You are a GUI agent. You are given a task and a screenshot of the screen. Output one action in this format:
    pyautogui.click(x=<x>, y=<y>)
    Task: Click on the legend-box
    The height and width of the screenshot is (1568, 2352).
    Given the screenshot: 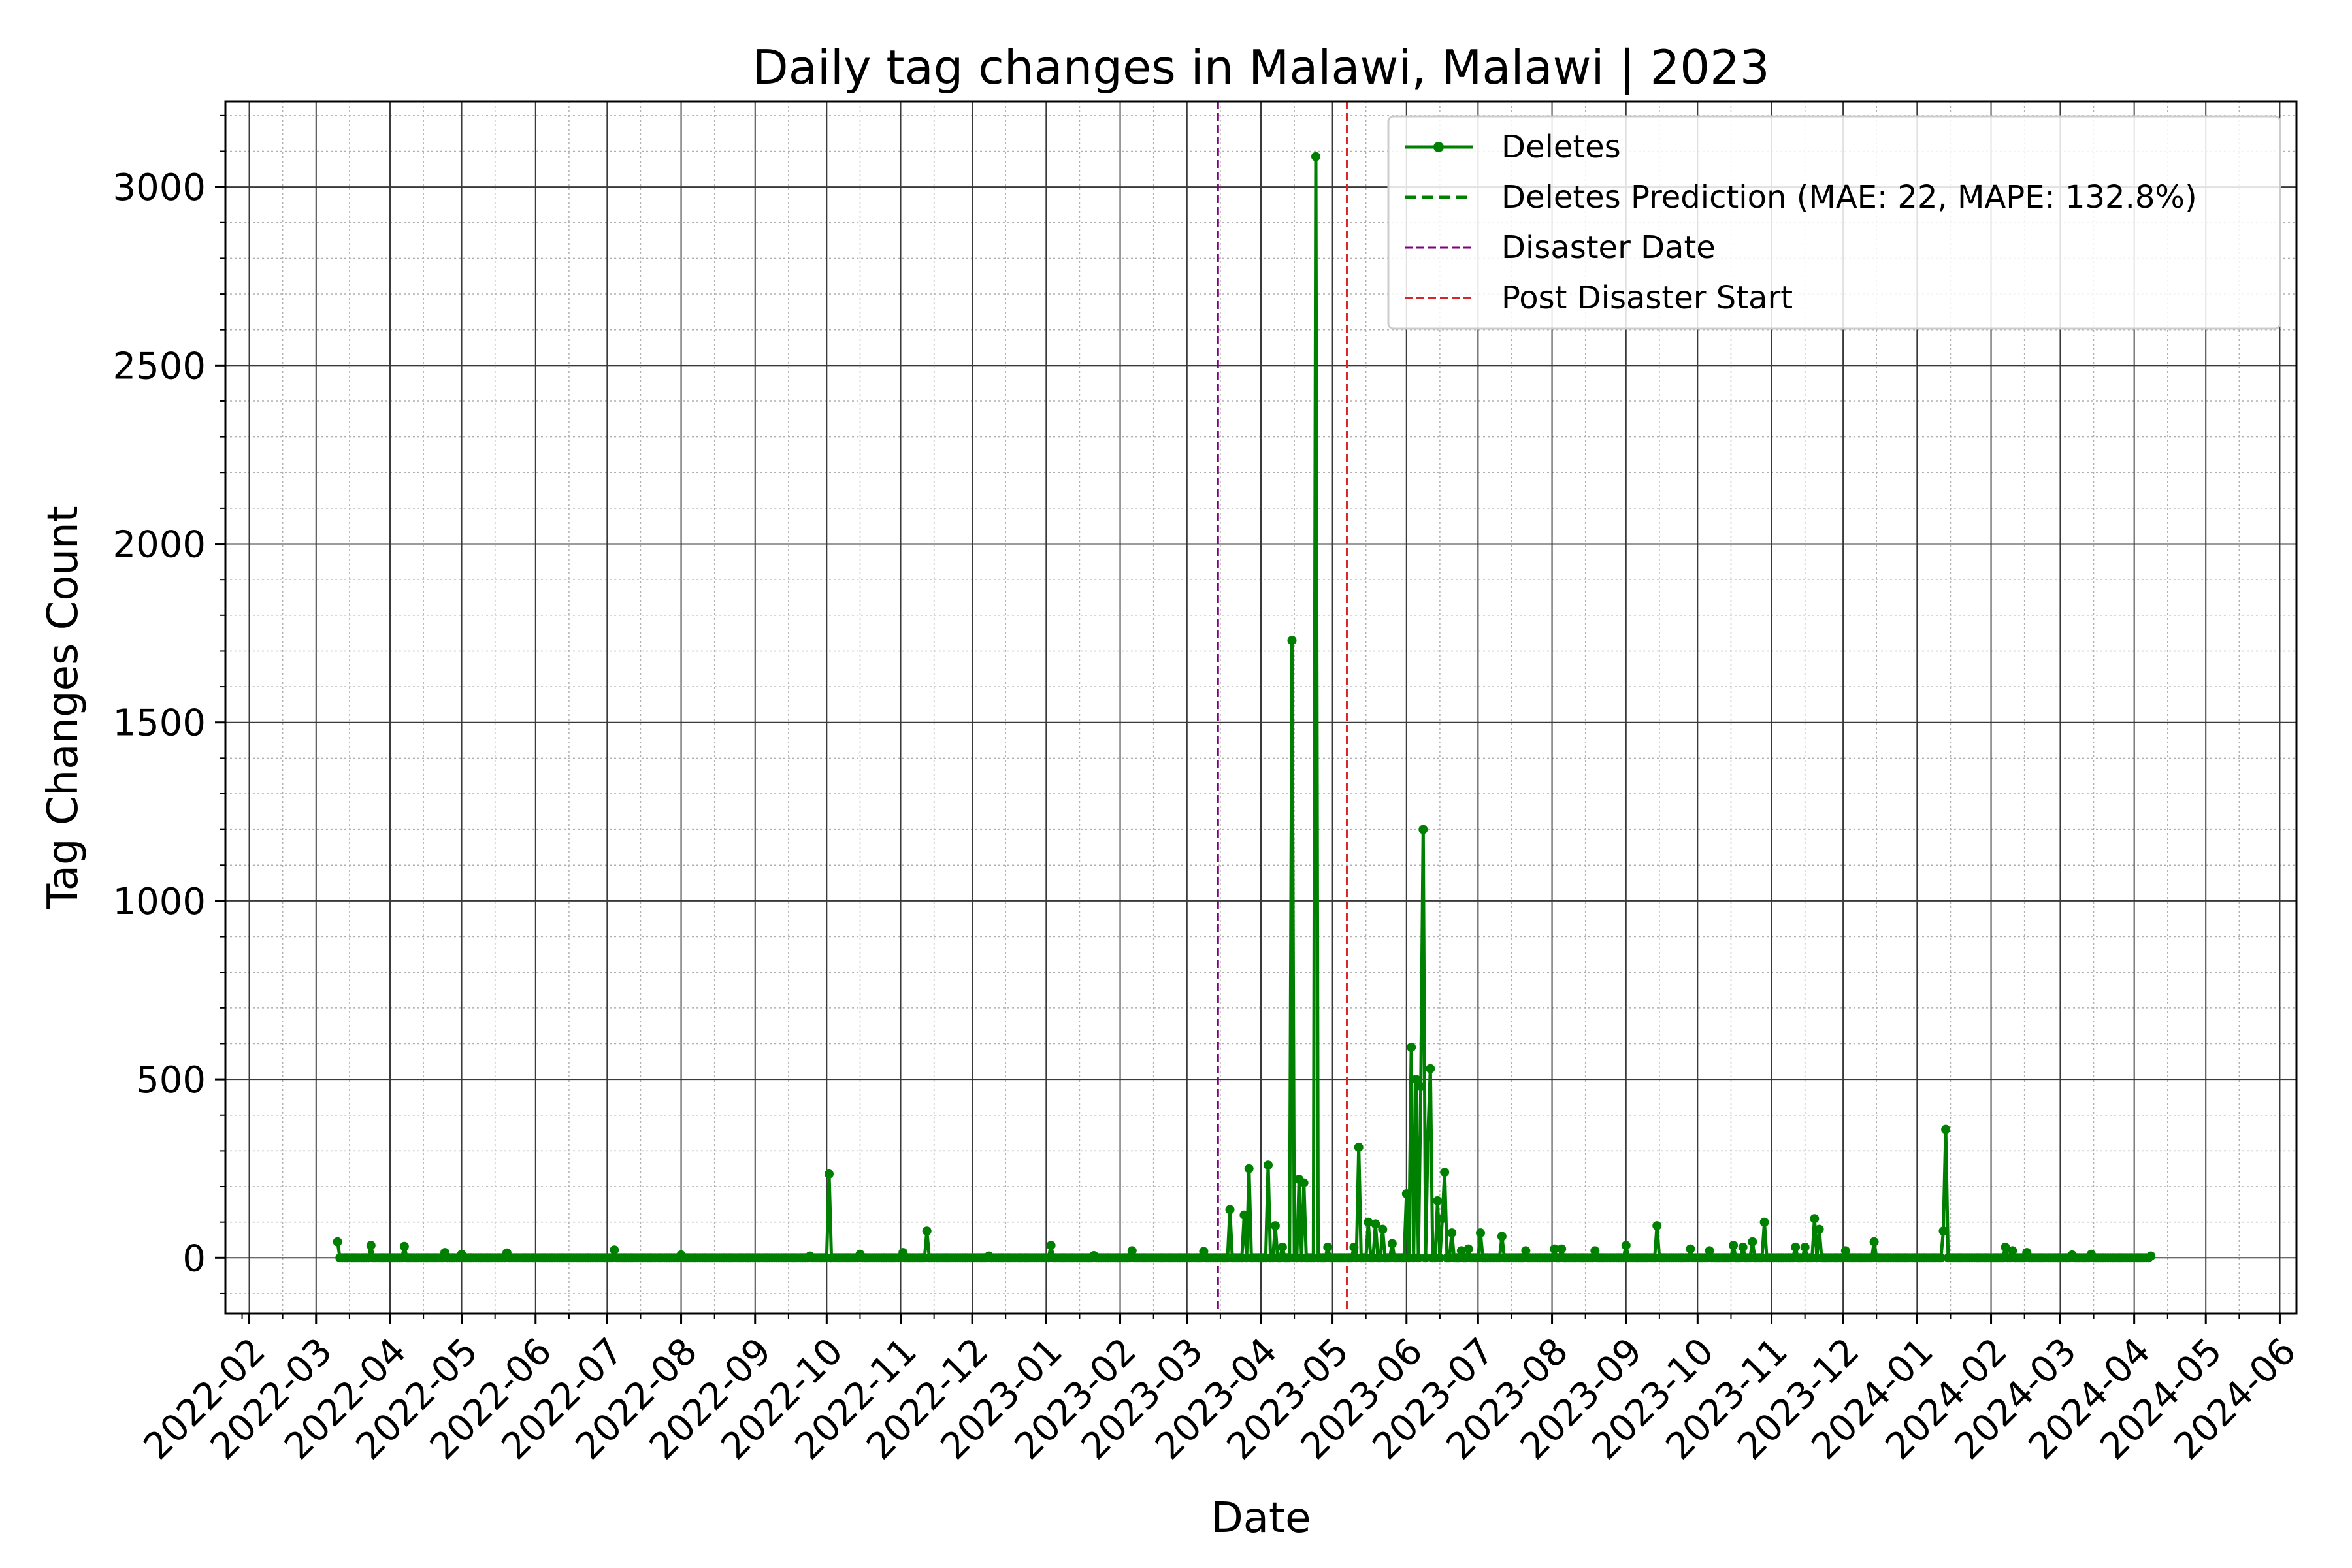 What is the action you would take?
    pyautogui.click(x=1834, y=222)
    